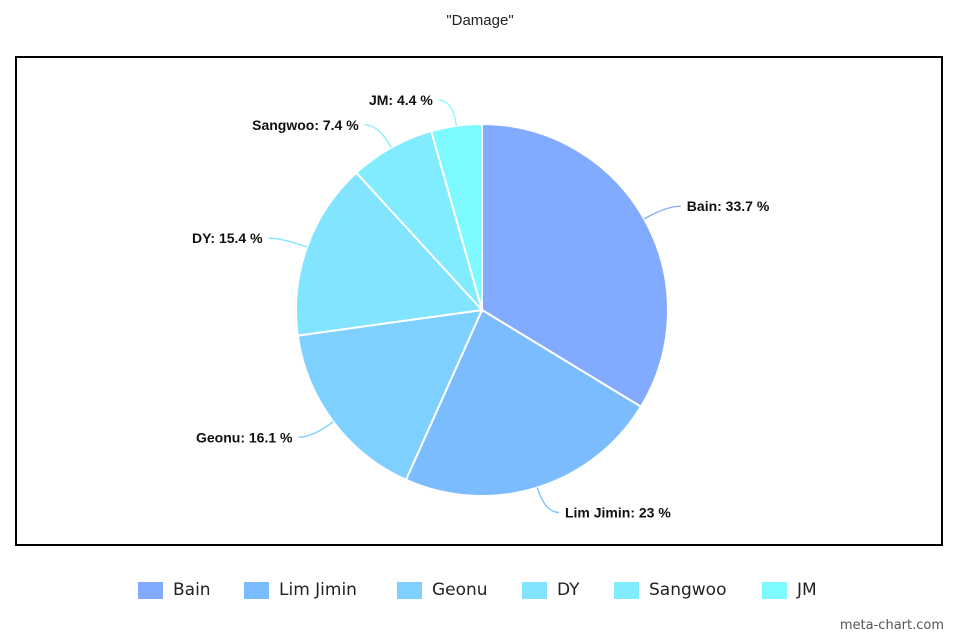  I want to click on legend-label: Bain, so click(192, 590).